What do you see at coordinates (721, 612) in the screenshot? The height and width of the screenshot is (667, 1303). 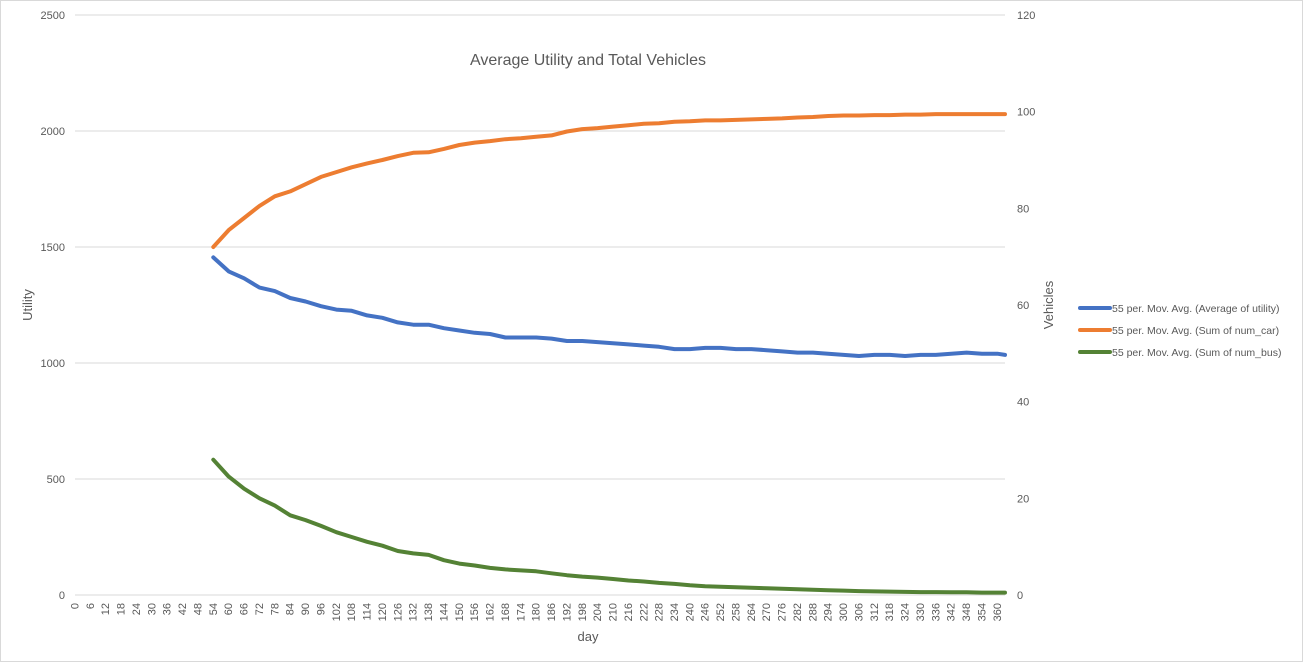 I see `x-tick-label: 252` at bounding box center [721, 612].